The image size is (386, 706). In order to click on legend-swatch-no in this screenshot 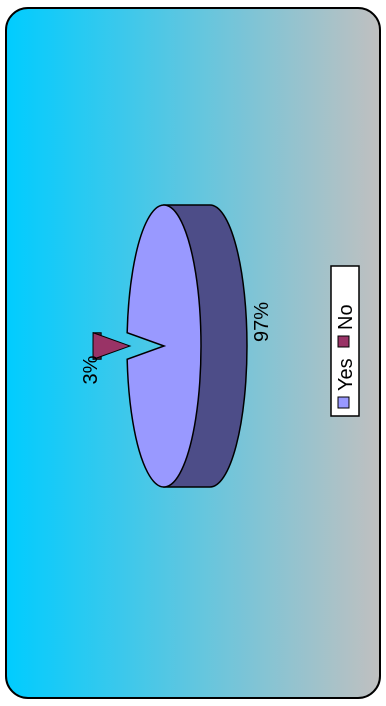, I will do `click(343, 341)`.